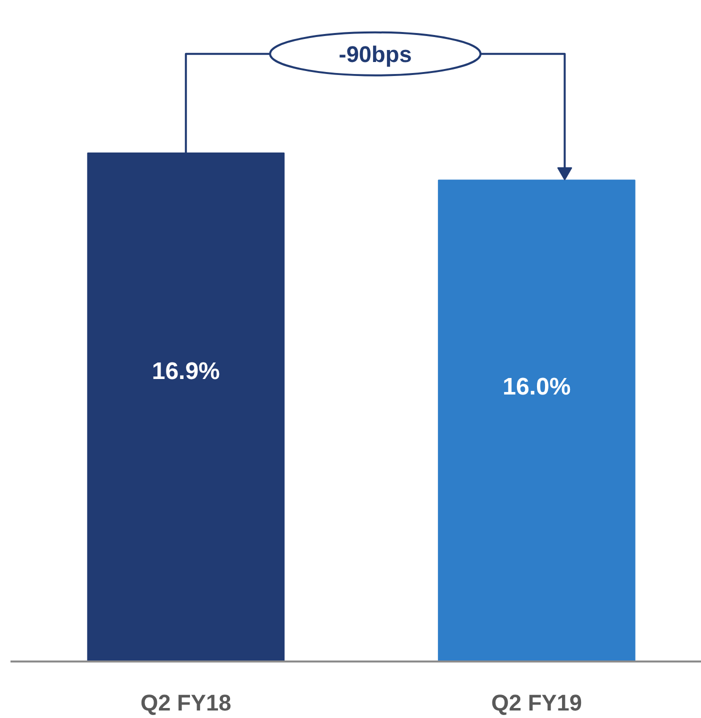 The height and width of the screenshot is (718, 701). What do you see at coordinates (536, 387) in the screenshot?
I see `data-label: 16.0%` at bounding box center [536, 387].